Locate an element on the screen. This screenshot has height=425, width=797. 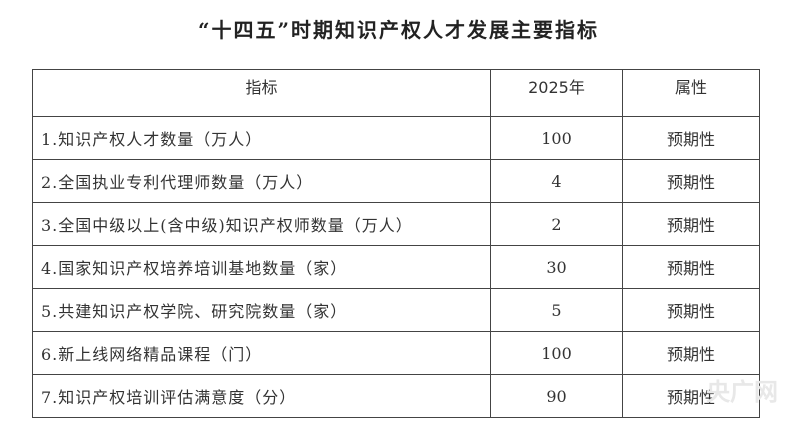
table-row: 7.知识产权培训评估满意度（分） 90 预期性 is located at coordinates (396, 396).